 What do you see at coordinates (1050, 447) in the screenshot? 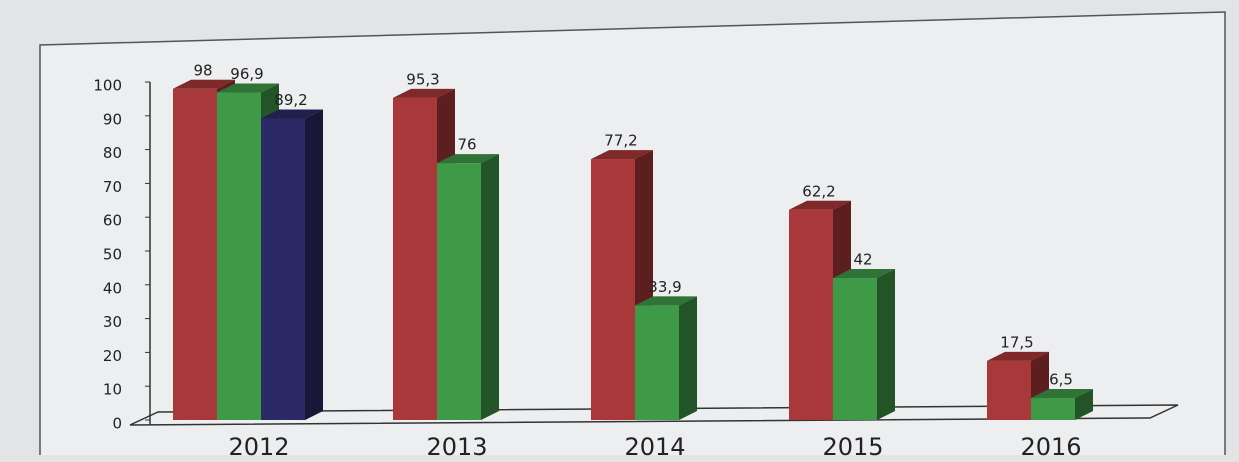
I see `x-tick-label: 2016` at bounding box center [1050, 447].